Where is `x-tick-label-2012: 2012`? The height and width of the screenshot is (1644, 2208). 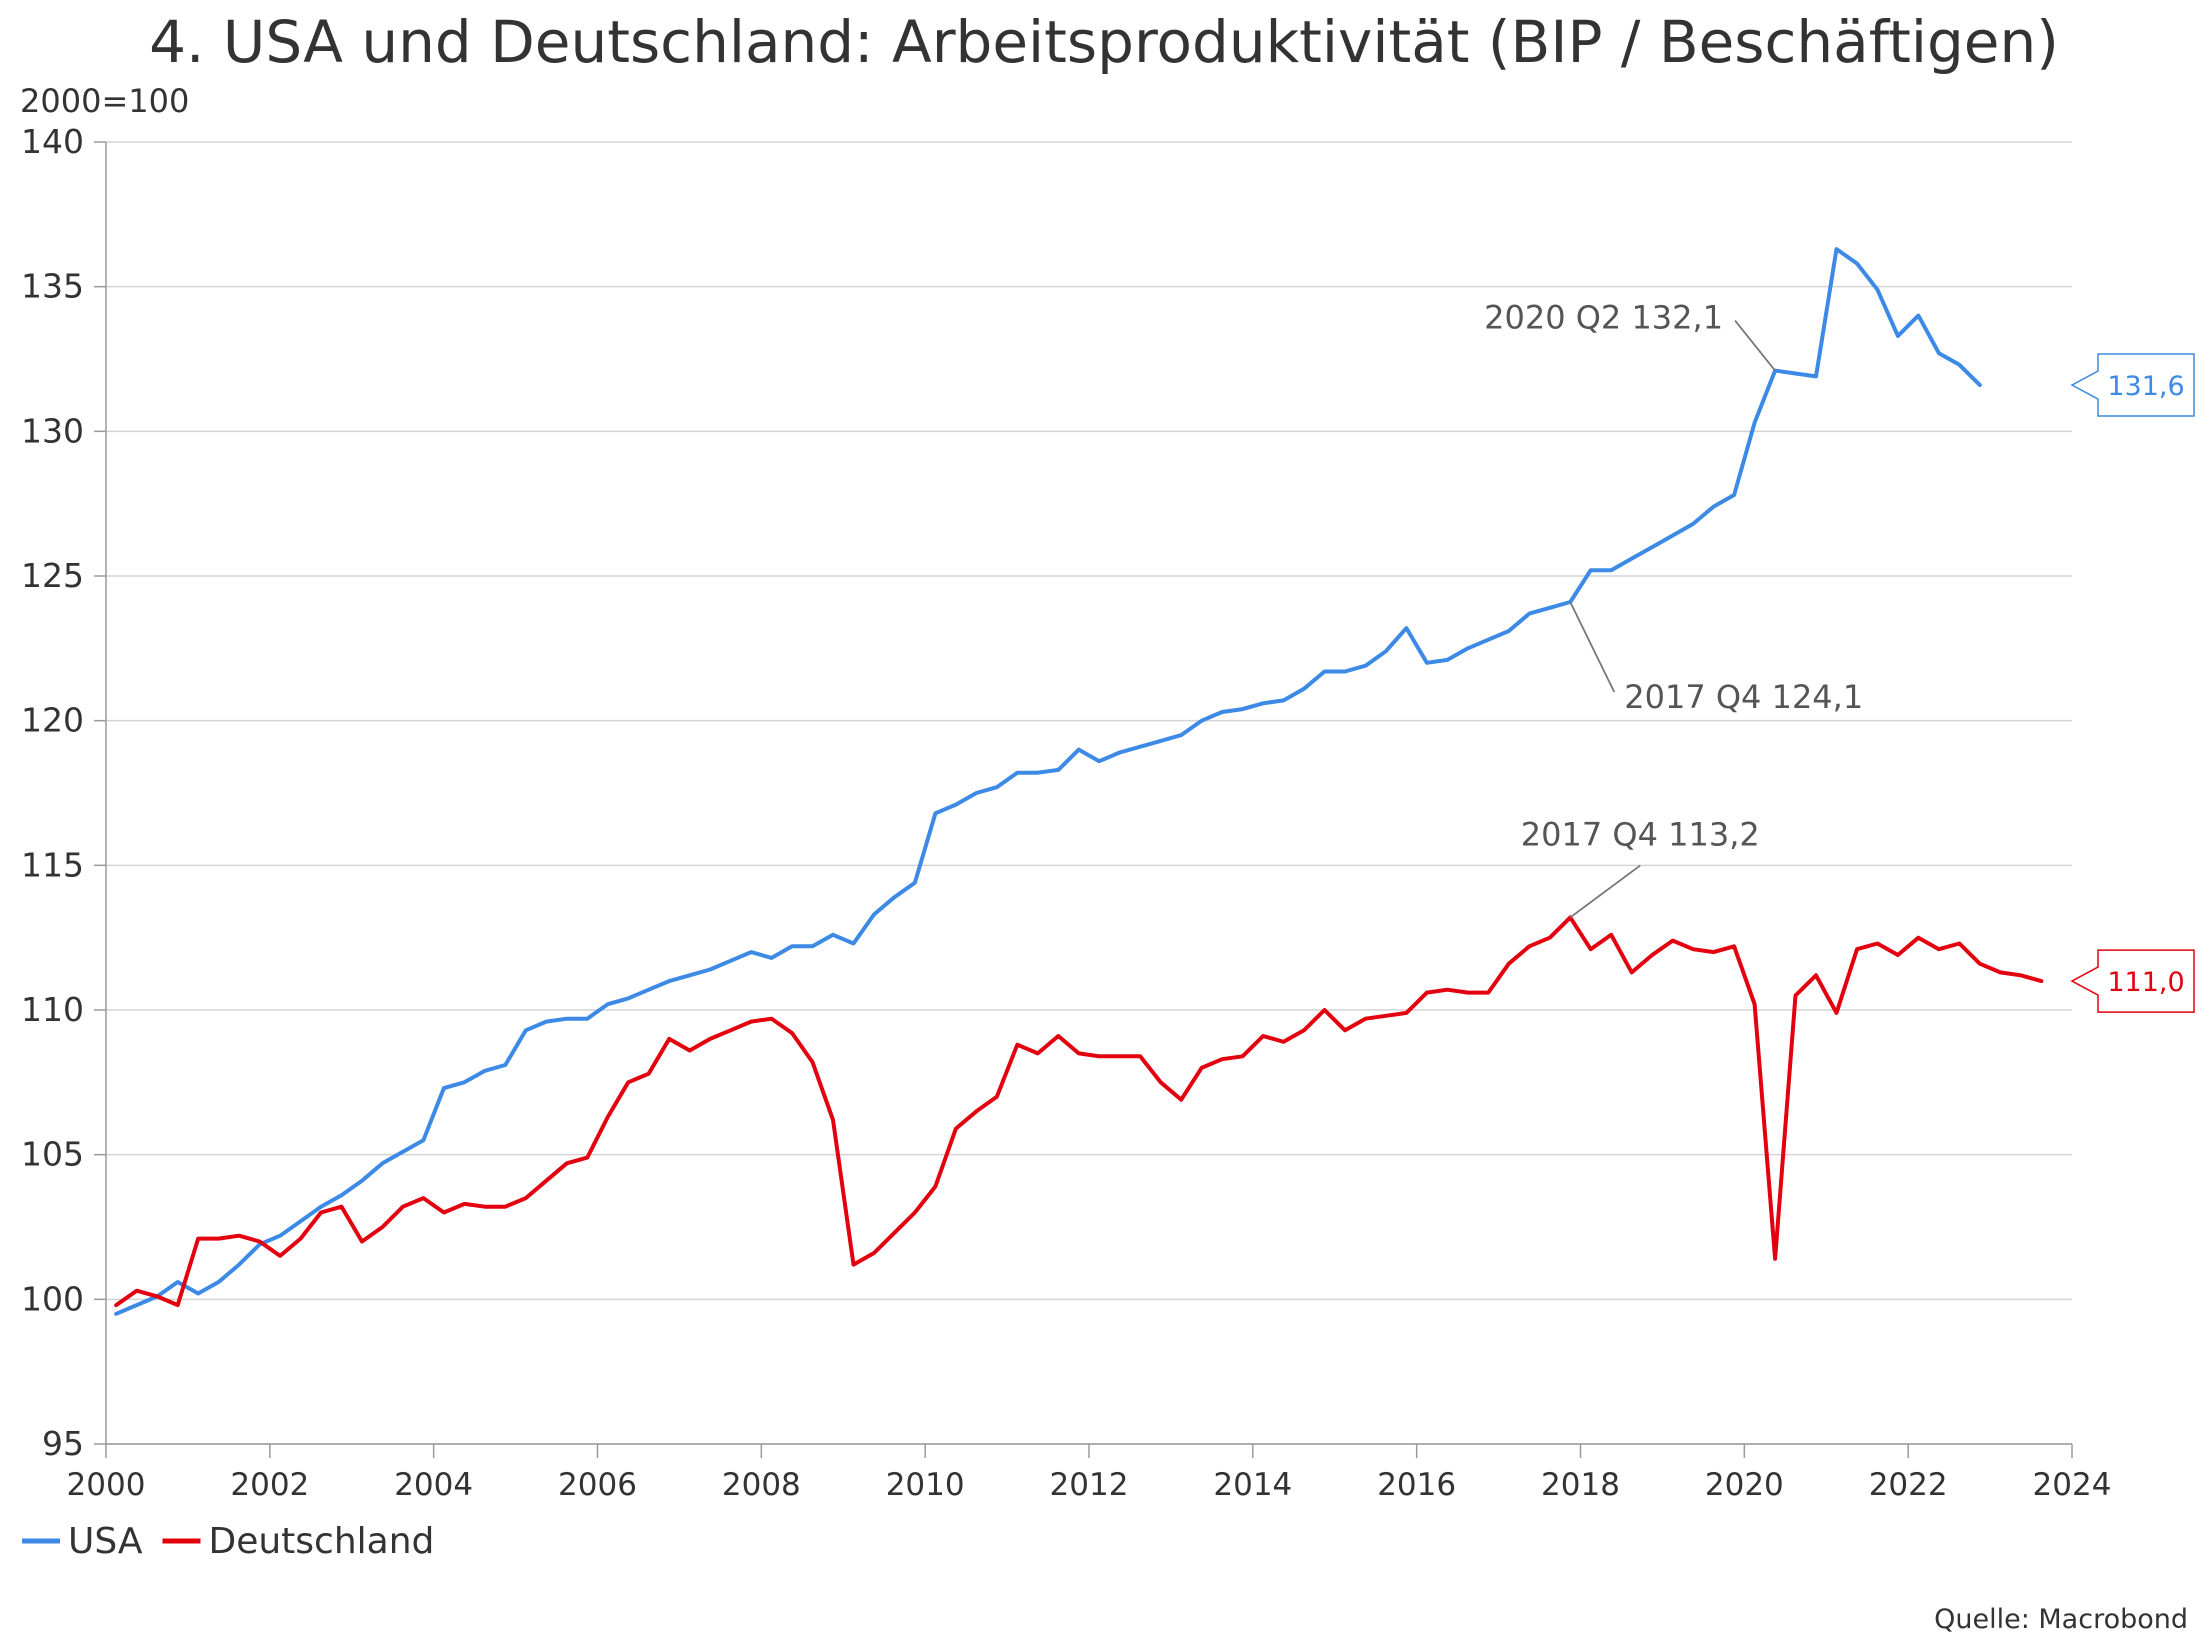 x-tick-label-2012: 2012 is located at coordinates (1089, 1485).